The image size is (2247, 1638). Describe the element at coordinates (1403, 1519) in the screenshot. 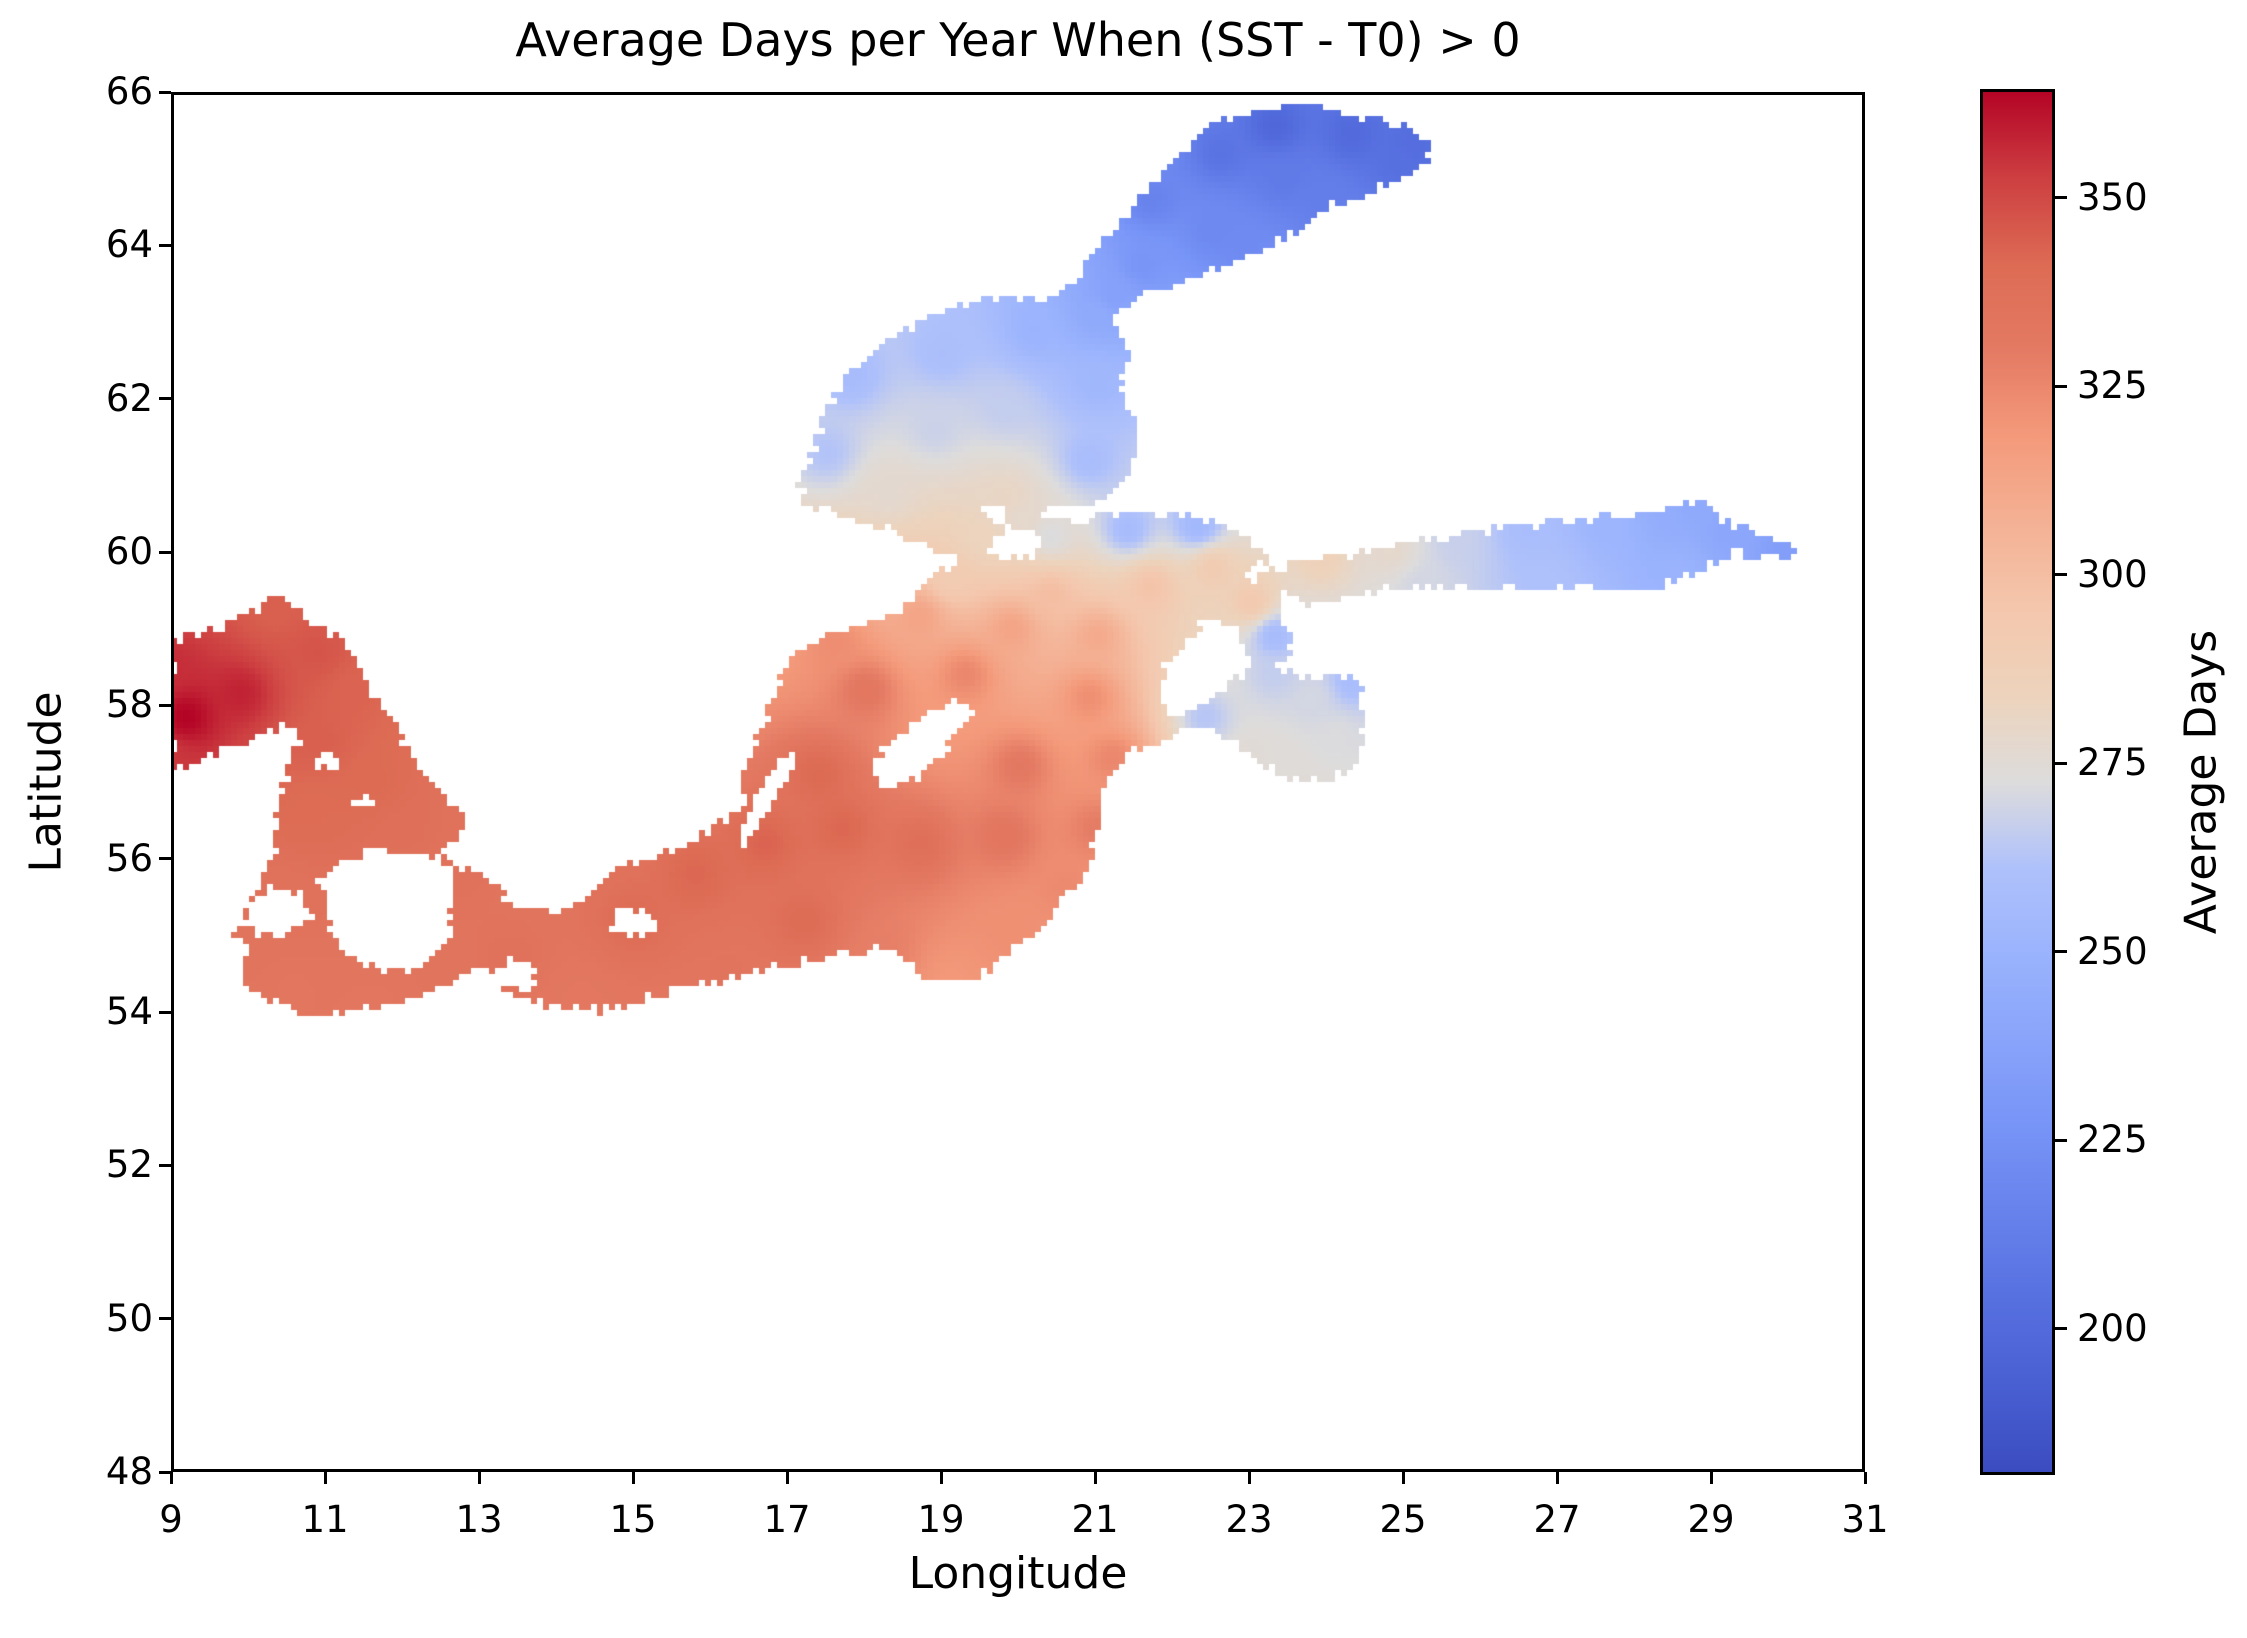

I see `x-tick-label: 25` at that location.